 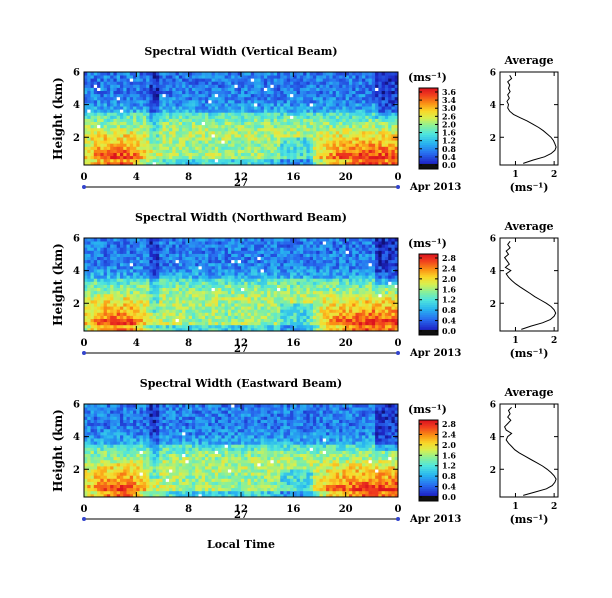 I want to click on colorbar-segment, so click(x=428, y=103).